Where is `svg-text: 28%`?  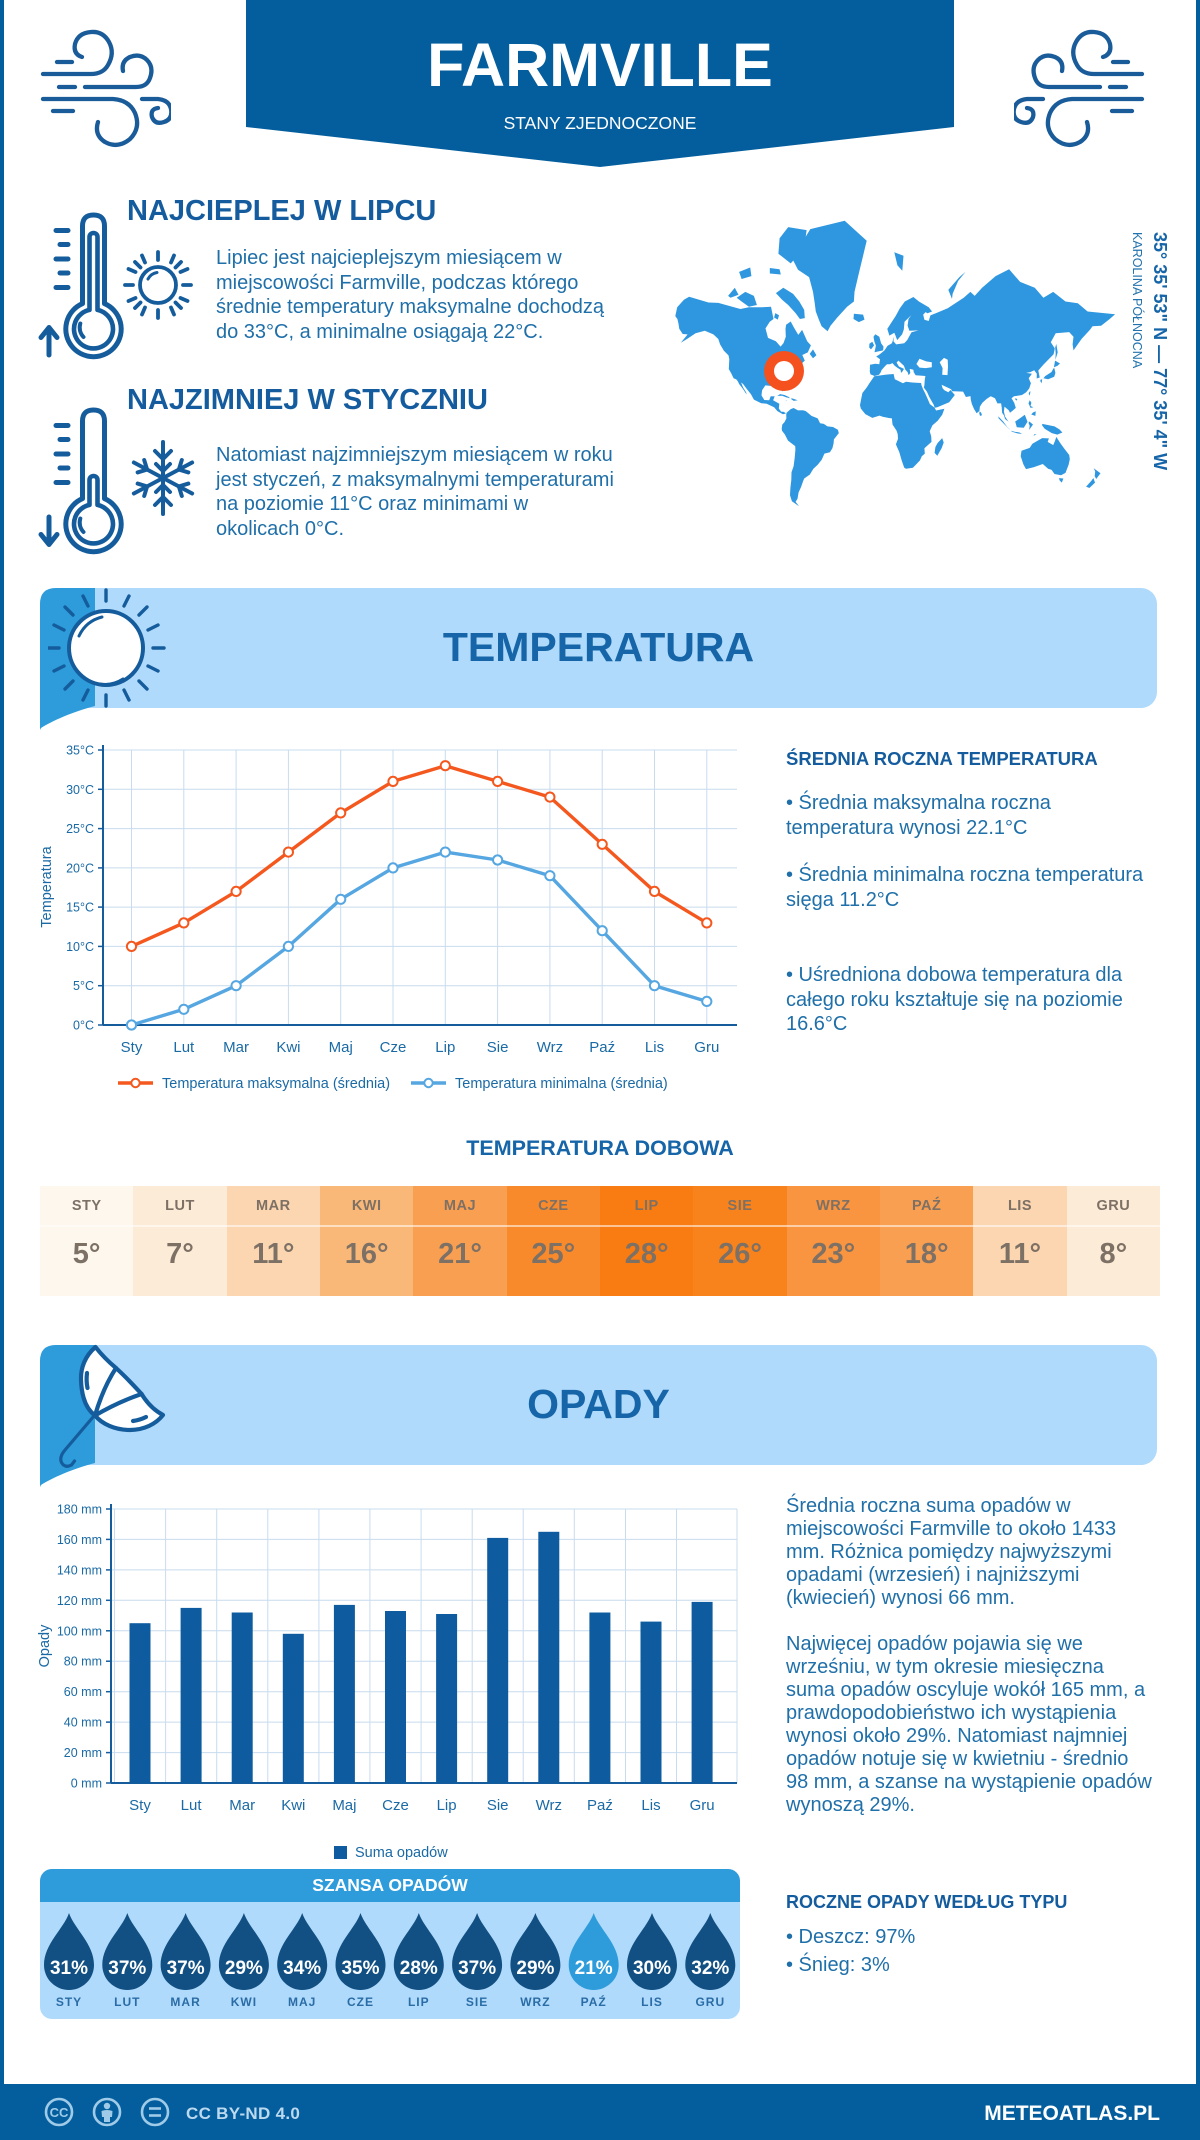
svg-text: 28% is located at coordinates (419, 1968).